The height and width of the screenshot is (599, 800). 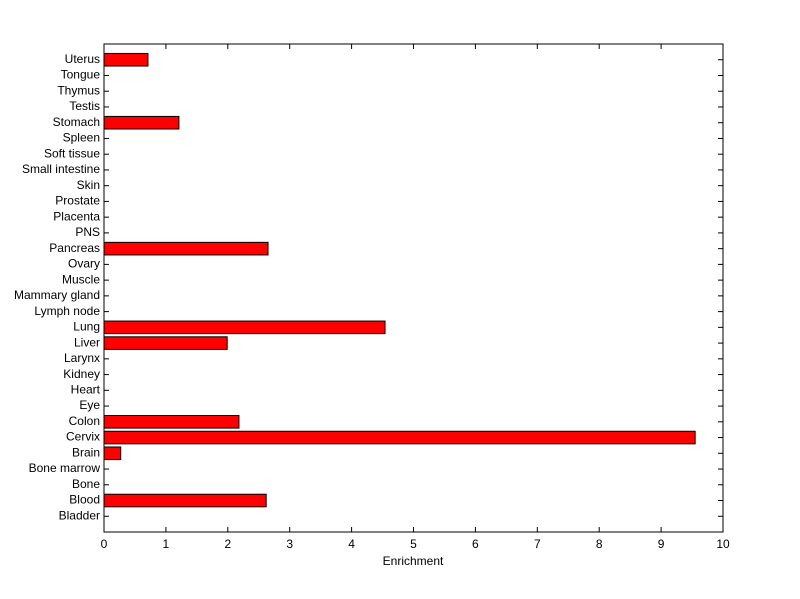 What do you see at coordinates (76, 122) in the screenshot?
I see `y-tick-label: Stomach` at bounding box center [76, 122].